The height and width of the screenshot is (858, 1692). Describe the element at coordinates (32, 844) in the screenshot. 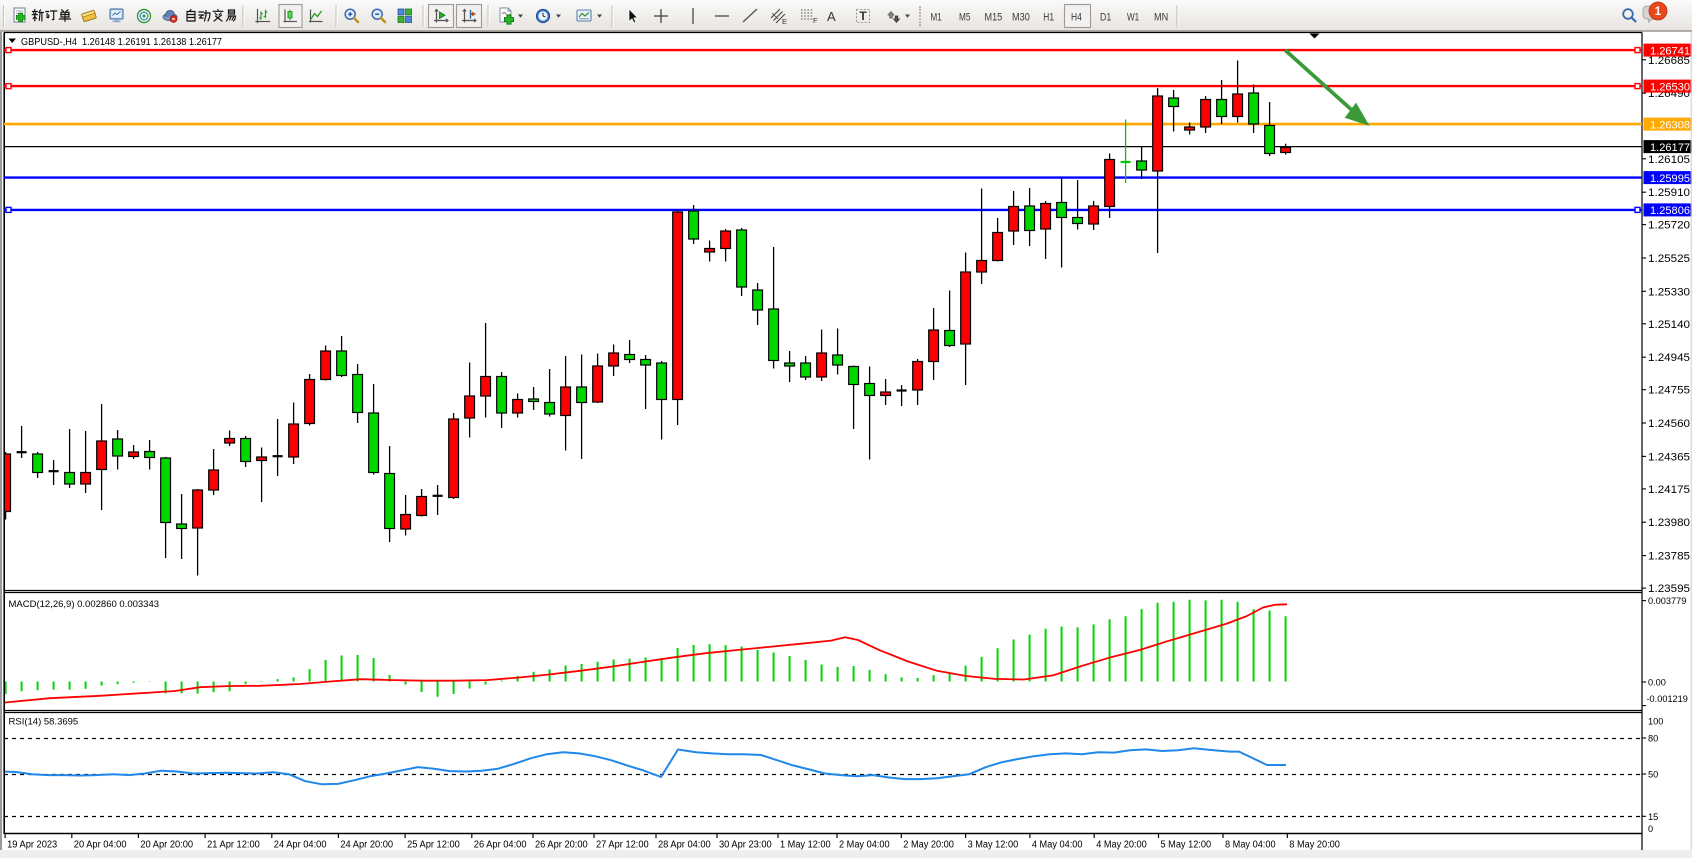

I see `svg-text: 19 Apr 2023` at that location.